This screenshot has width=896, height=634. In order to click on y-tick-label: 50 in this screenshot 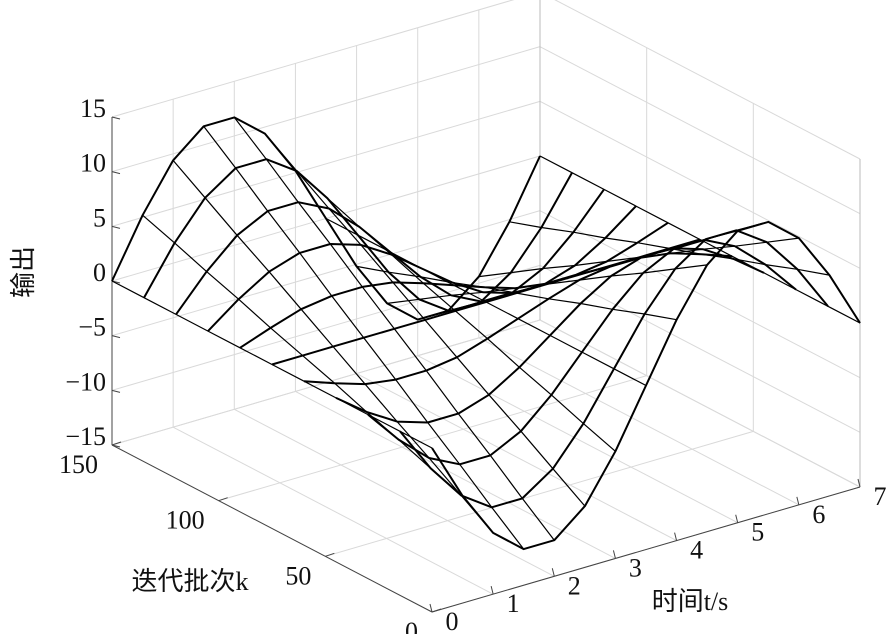, I will do `click(298, 575)`.